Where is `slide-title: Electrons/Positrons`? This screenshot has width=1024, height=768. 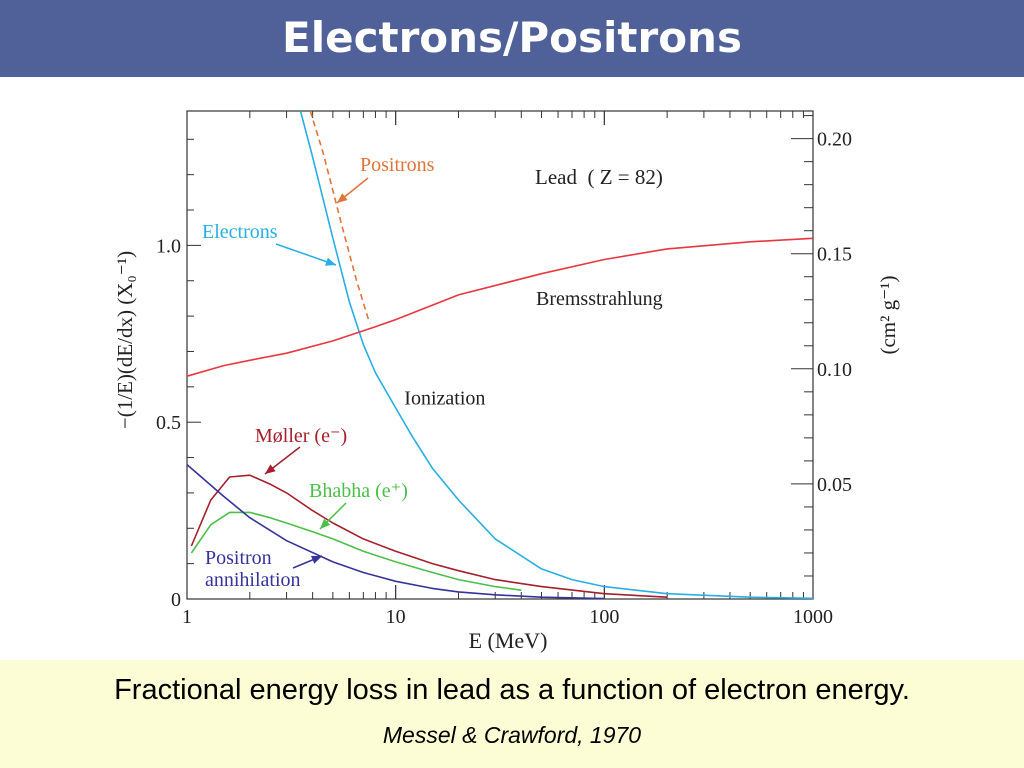 slide-title: Electrons/Positrons is located at coordinates (512, 37).